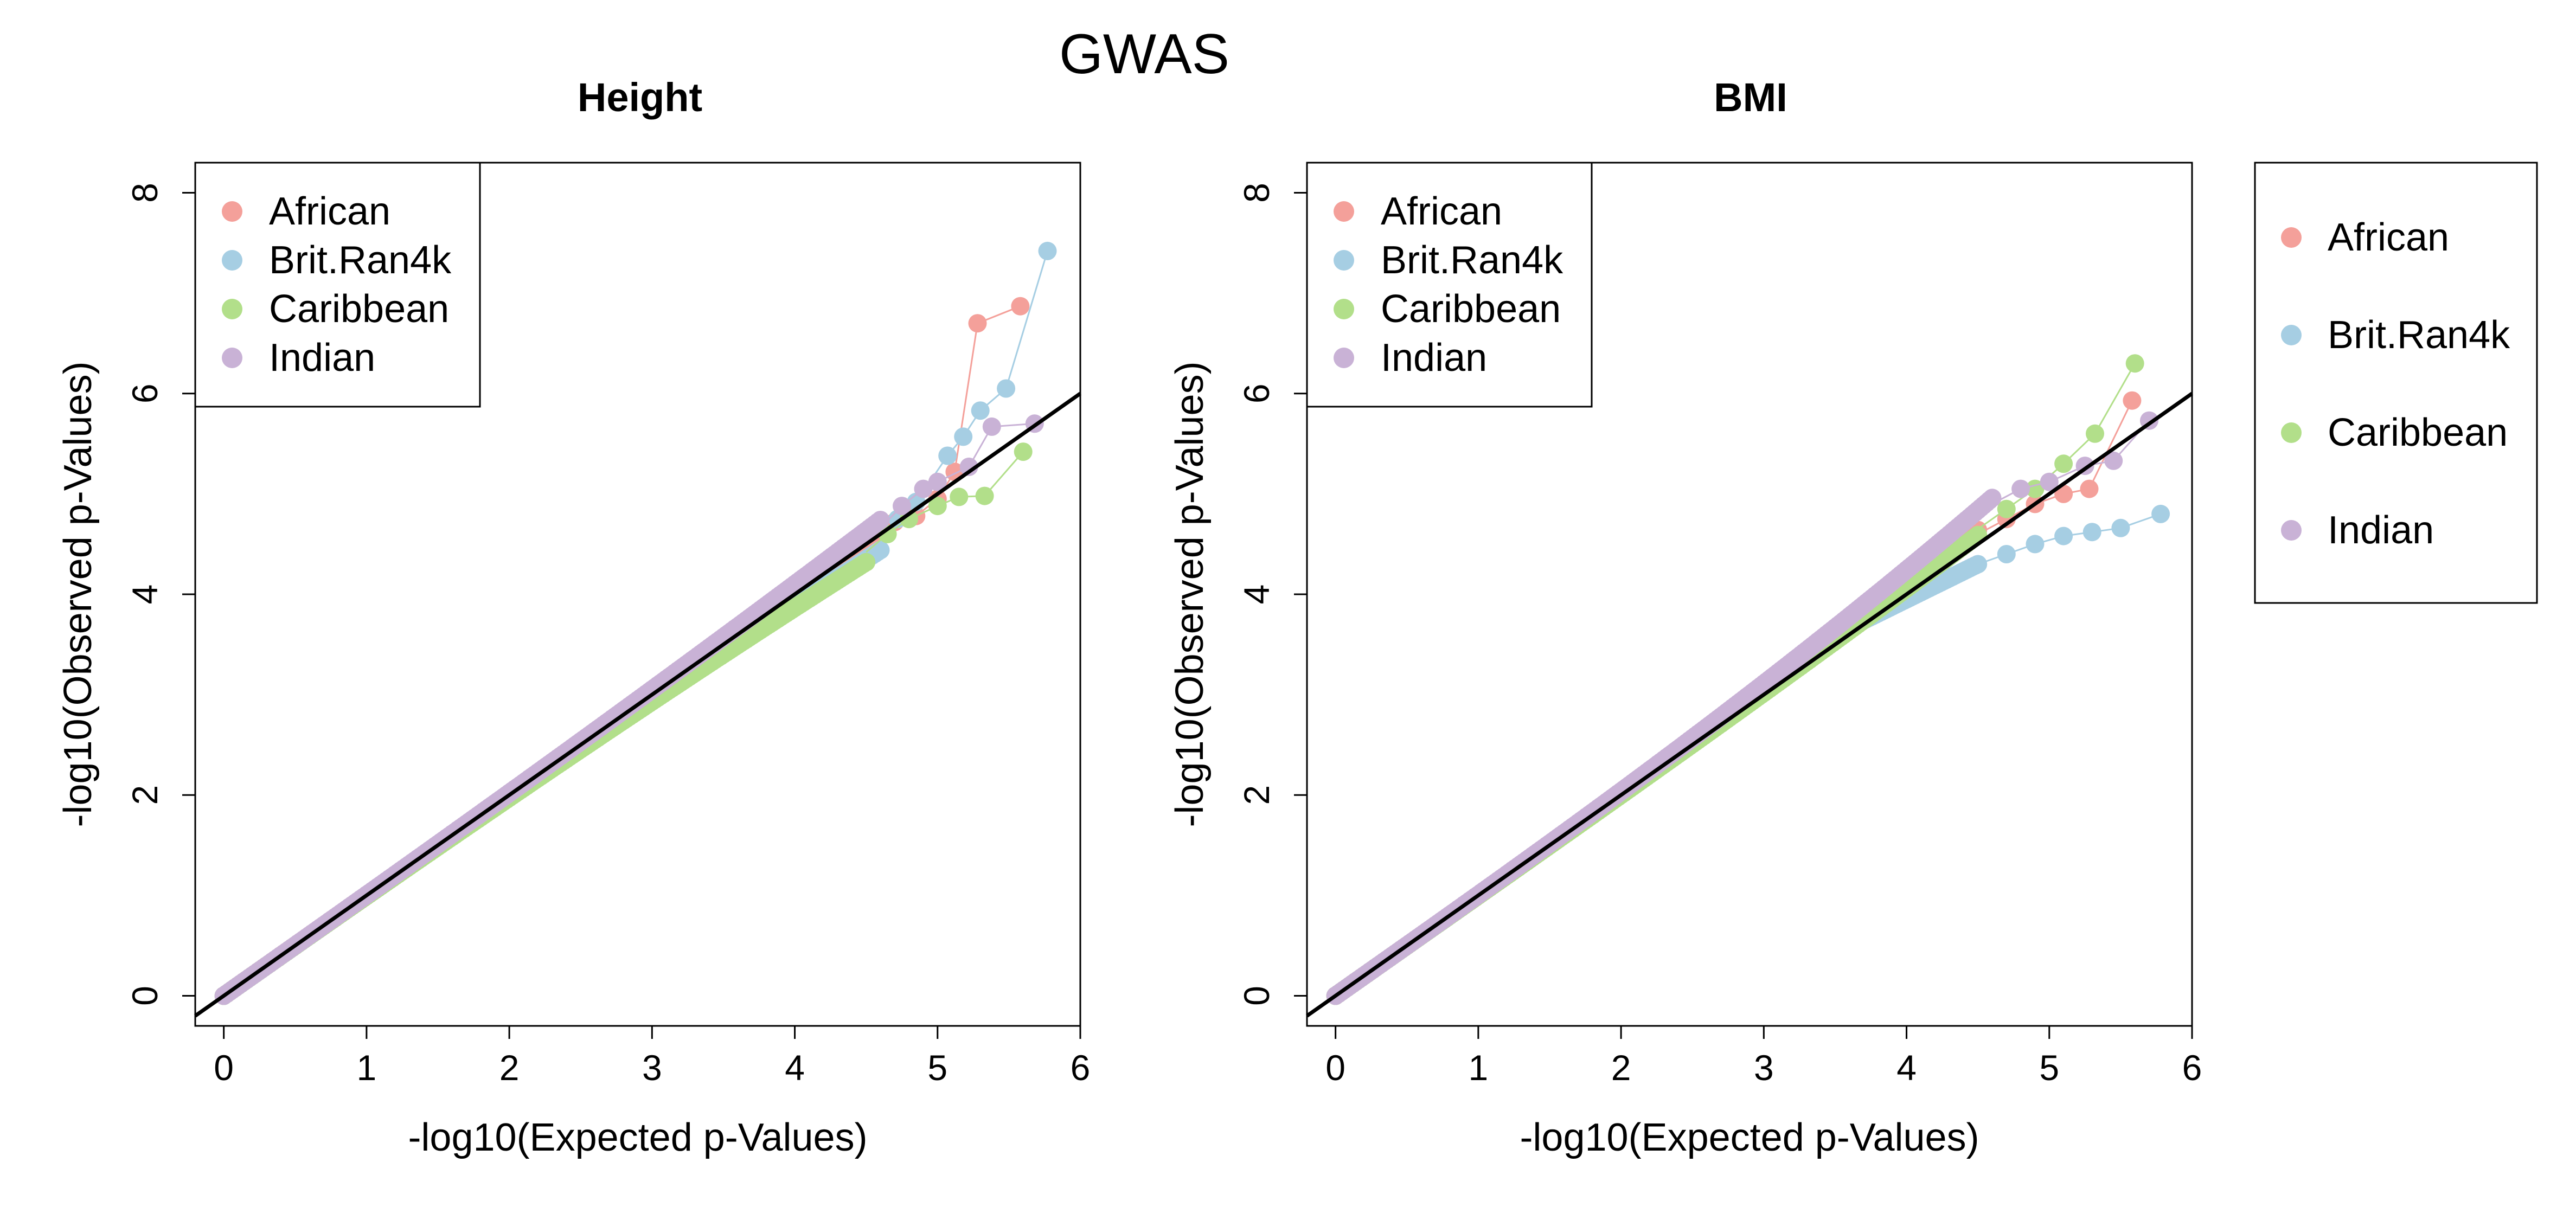 The width and height of the screenshot is (2576, 1220). I want to click on shared-legend-label-indian: Indian, so click(2381, 530).